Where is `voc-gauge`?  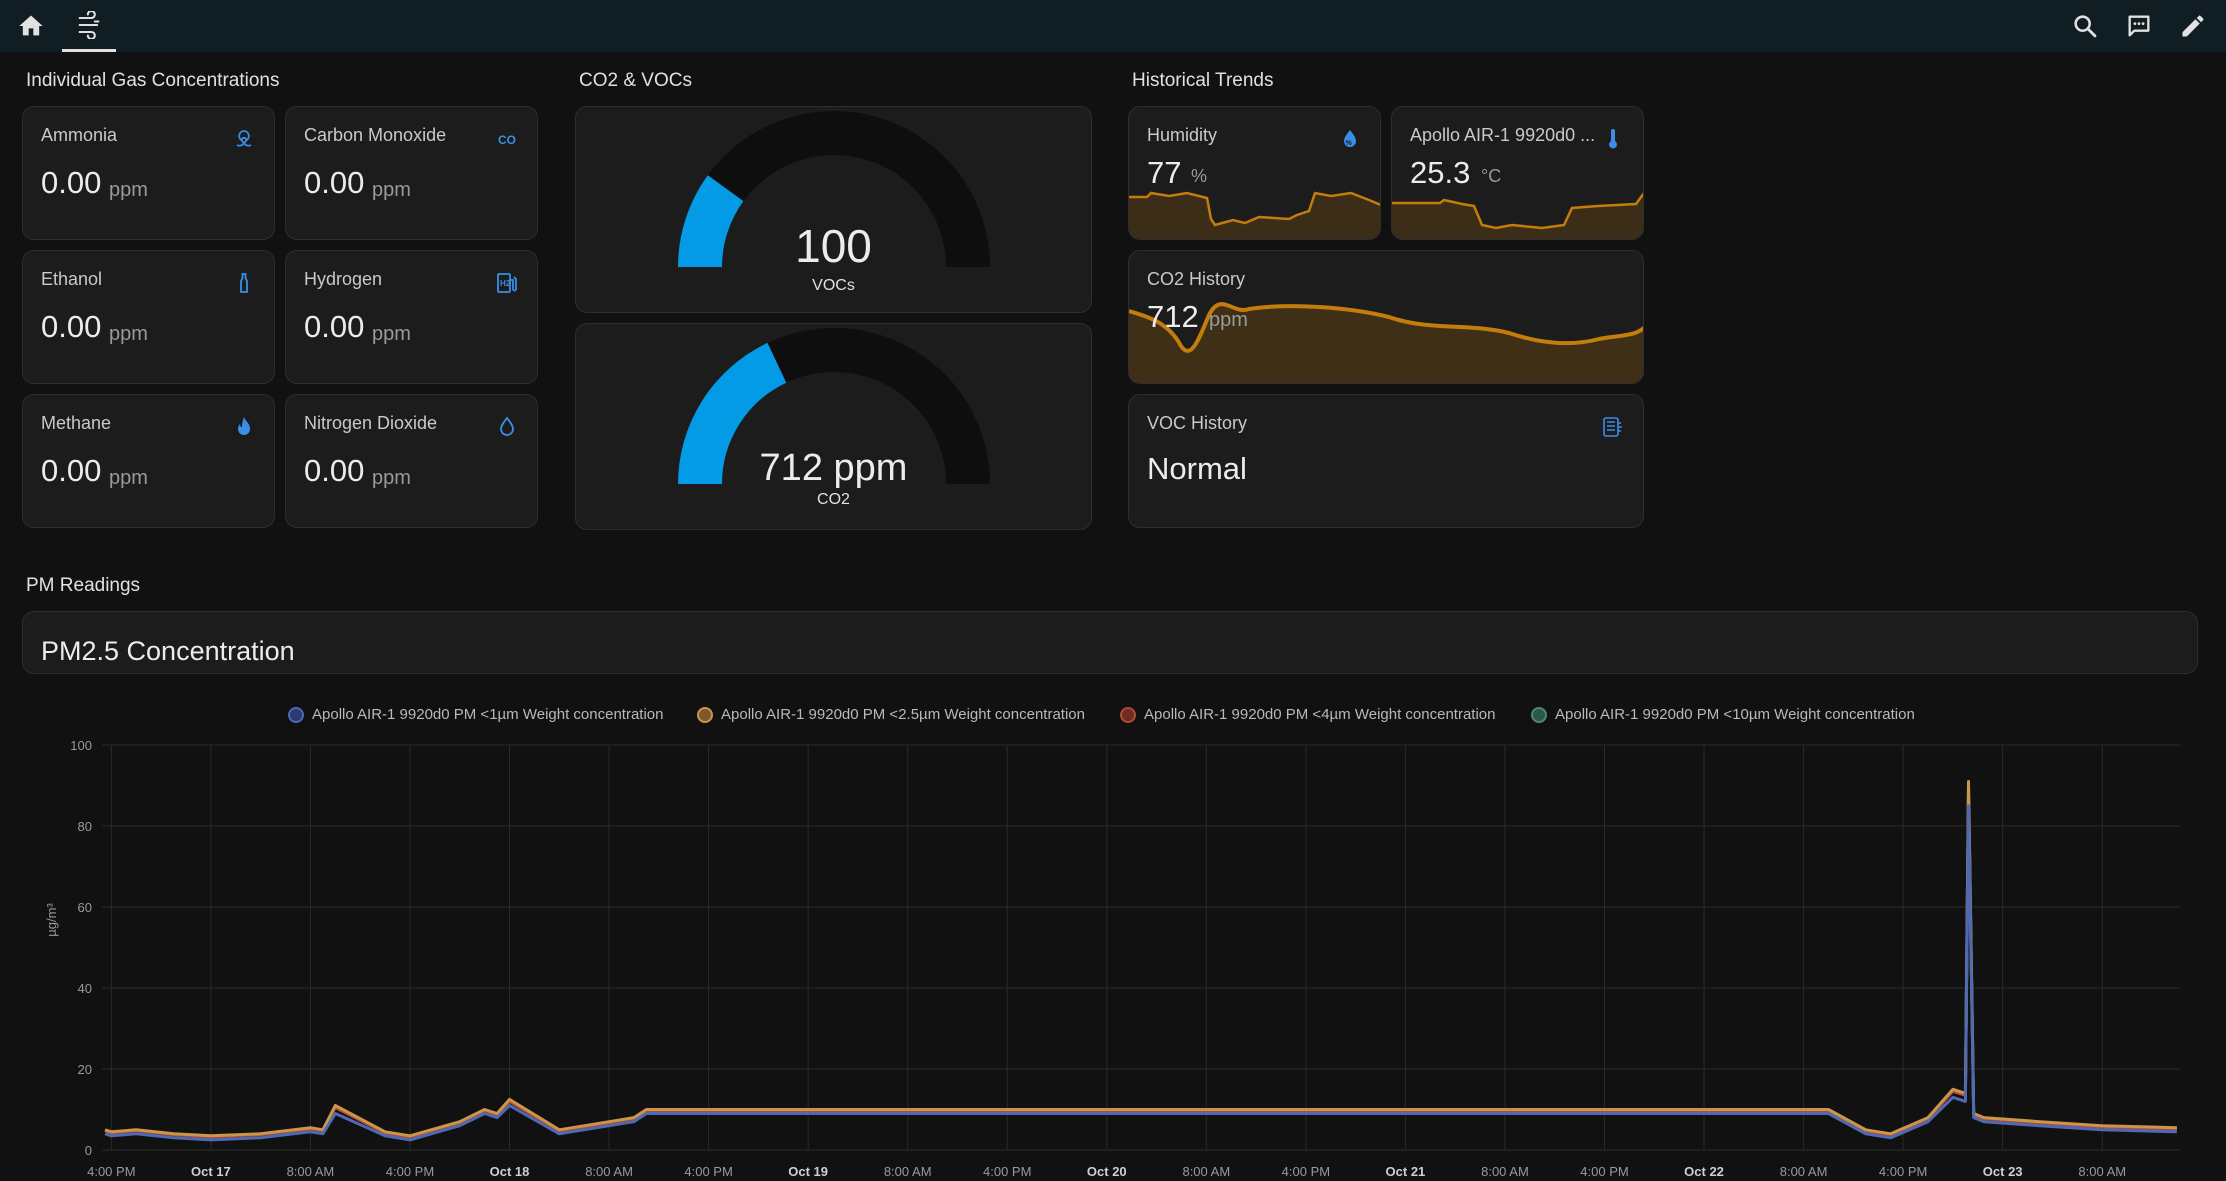 voc-gauge is located at coordinates (834, 189).